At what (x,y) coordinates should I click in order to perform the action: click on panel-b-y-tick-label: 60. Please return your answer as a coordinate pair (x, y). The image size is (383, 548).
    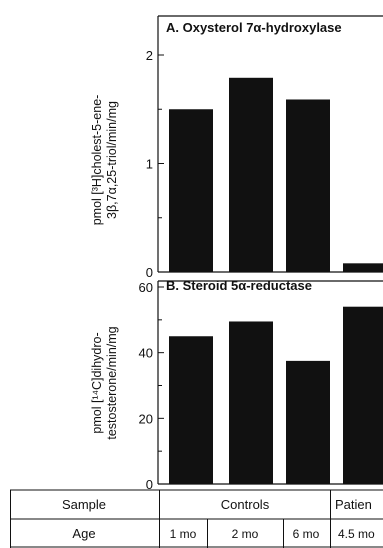
    Looking at the image, I should click on (146, 287).